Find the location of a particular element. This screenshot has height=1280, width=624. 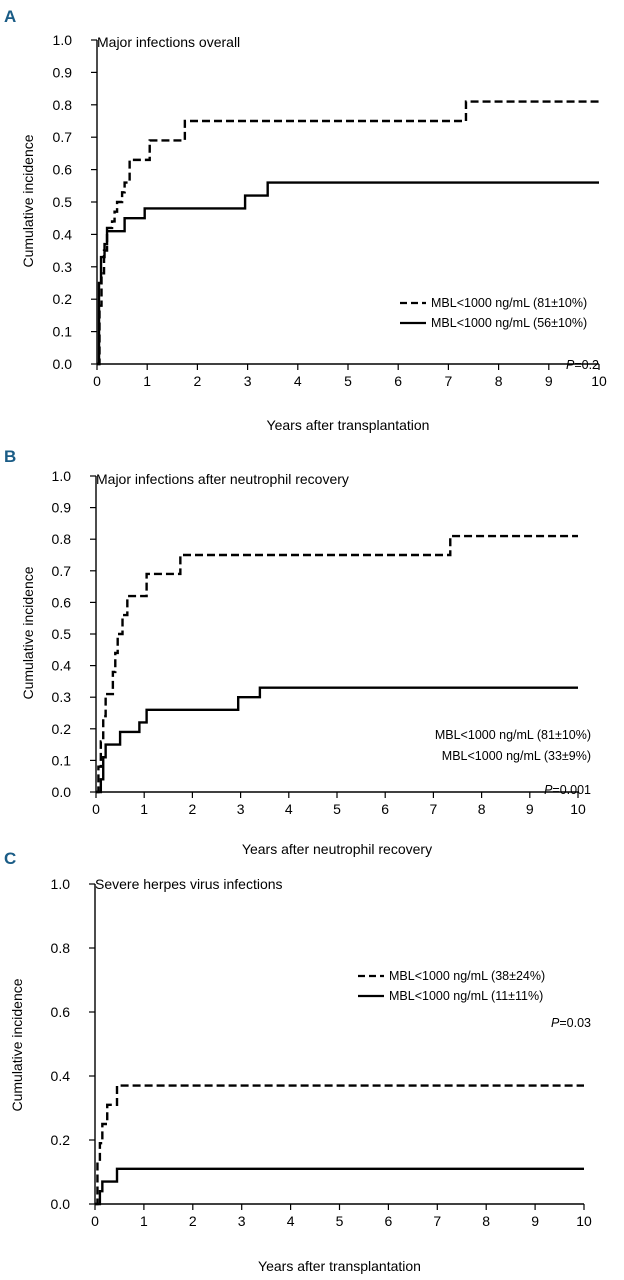

legend-entry: MBL<1000 ng/mL (11±11%) is located at coordinates (466, 996).